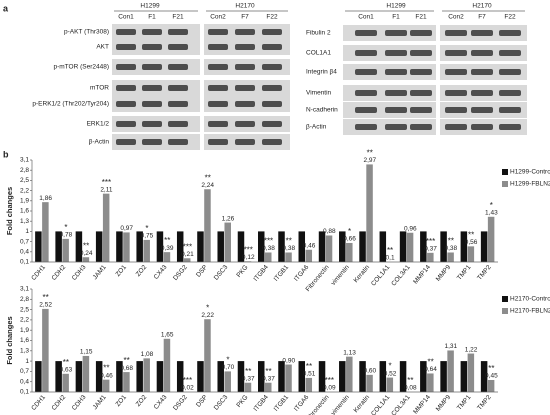  What do you see at coordinates (228, 367) in the screenshot?
I see `value-label: 0,70` at bounding box center [228, 367].